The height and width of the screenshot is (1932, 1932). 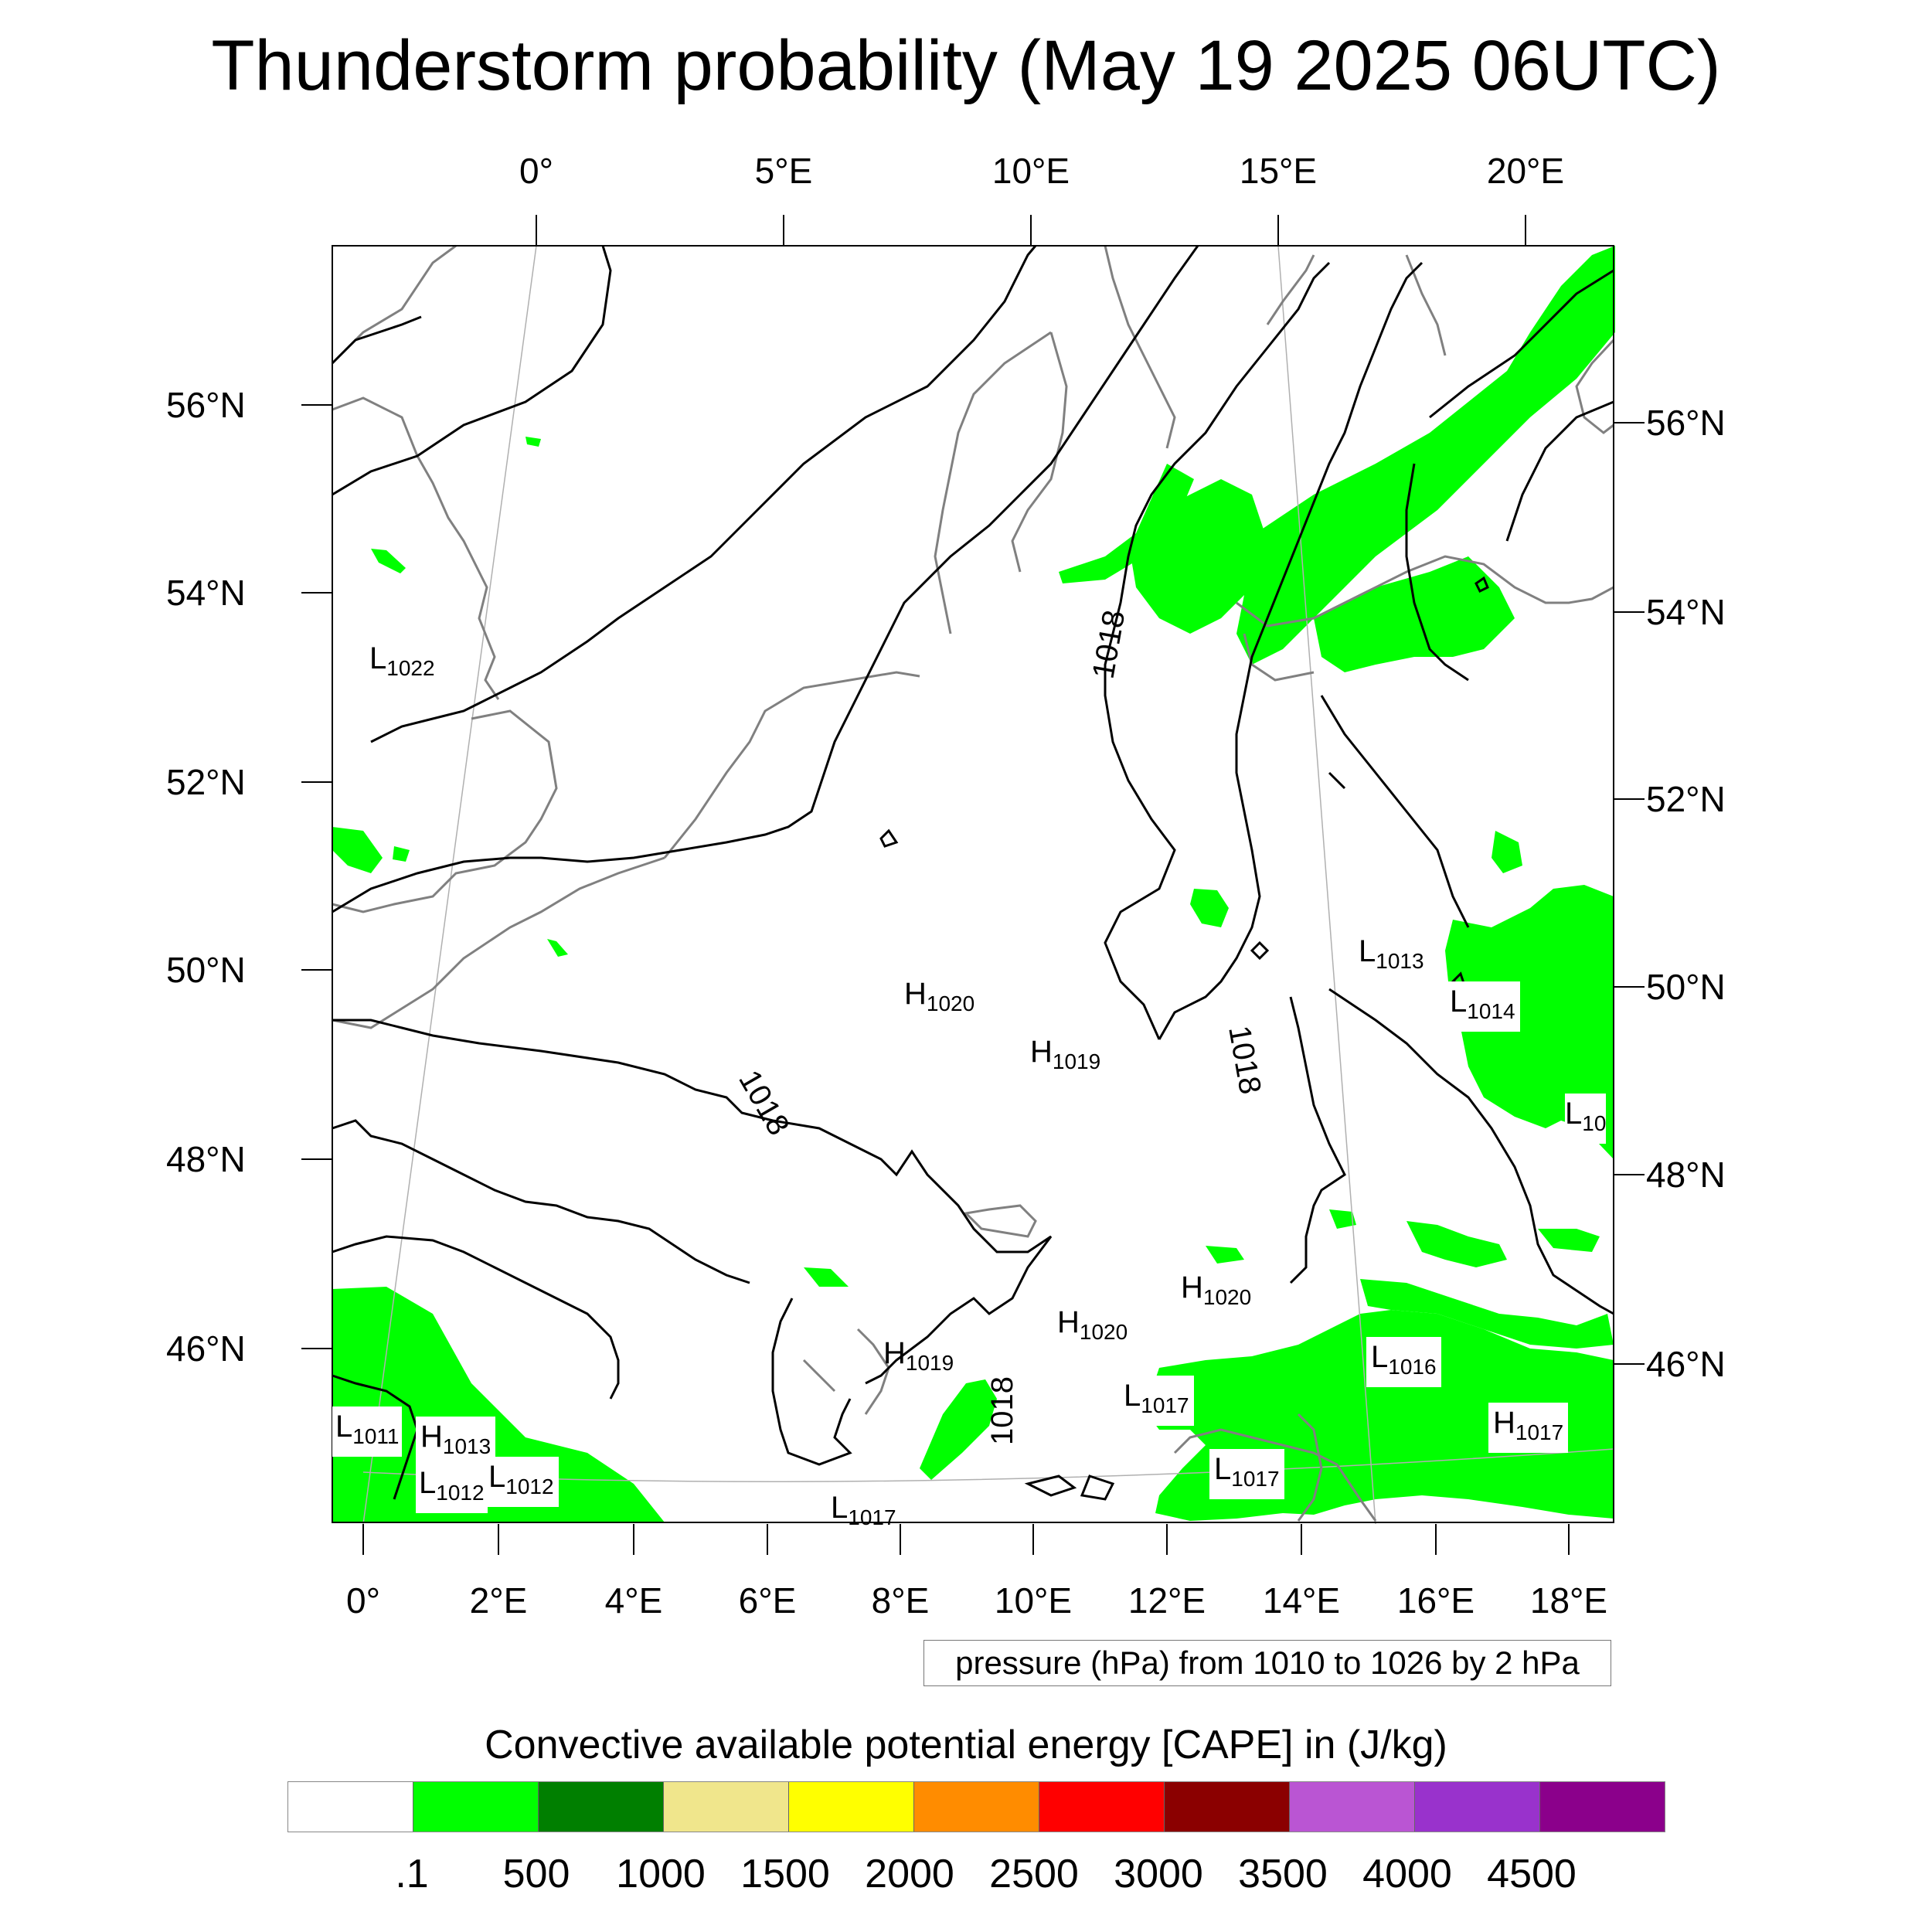 What do you see at coordinates (499, 1600) in the screenshot?
I see `bottom-lon-label: 2°E` at bounding box center [499, 1600].